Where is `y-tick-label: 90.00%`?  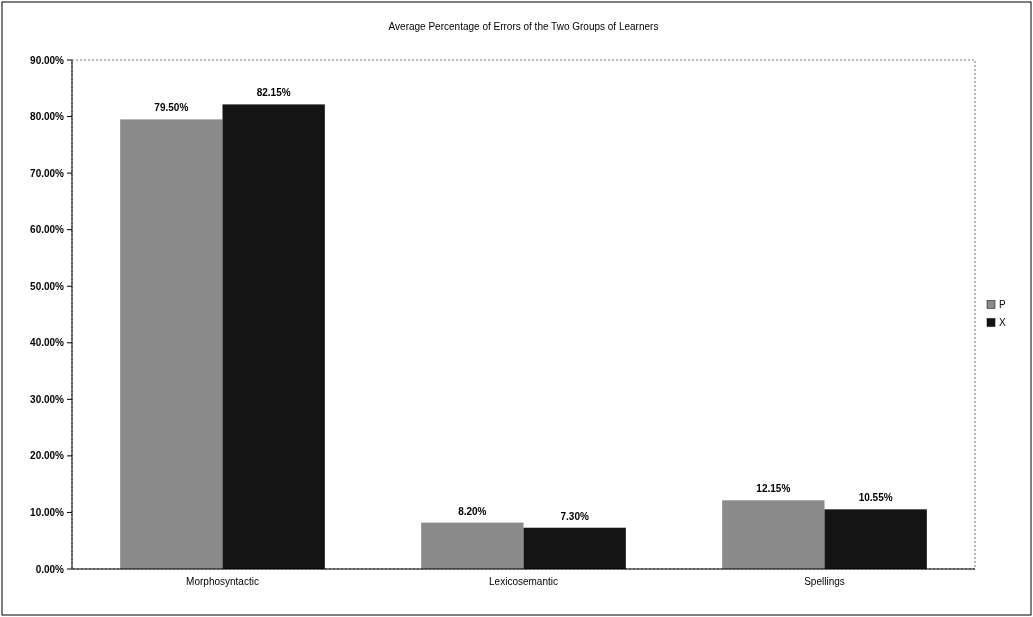
y-tick-label: 90.00% is located at coordinates (47, 60).